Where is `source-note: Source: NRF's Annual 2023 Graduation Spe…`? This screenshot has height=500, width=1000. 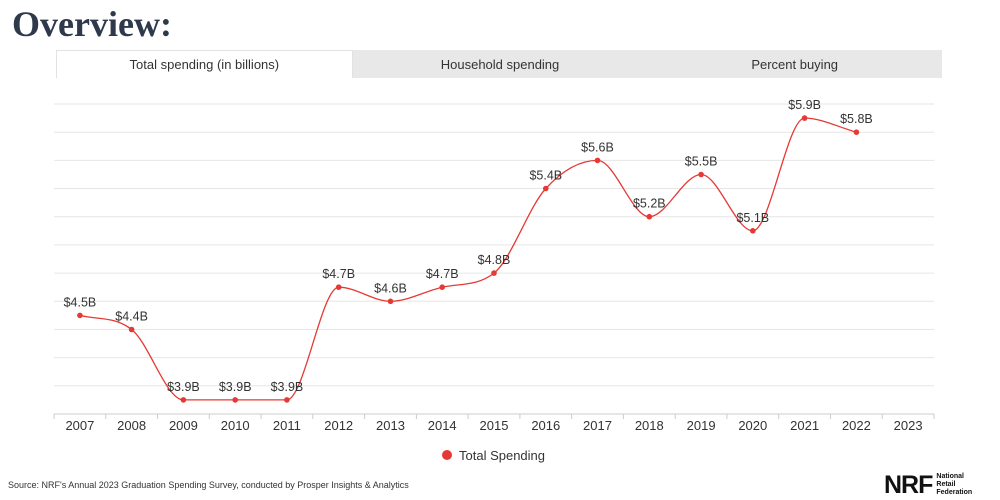 source-note: Source: NRF's Annual 2023 Graduation Spe… is located at coordinates (208, 485).